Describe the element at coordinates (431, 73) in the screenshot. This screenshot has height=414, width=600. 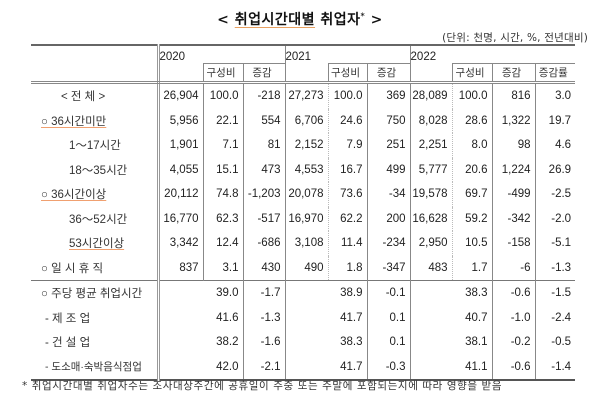
I see `header-2022-value` at that location.